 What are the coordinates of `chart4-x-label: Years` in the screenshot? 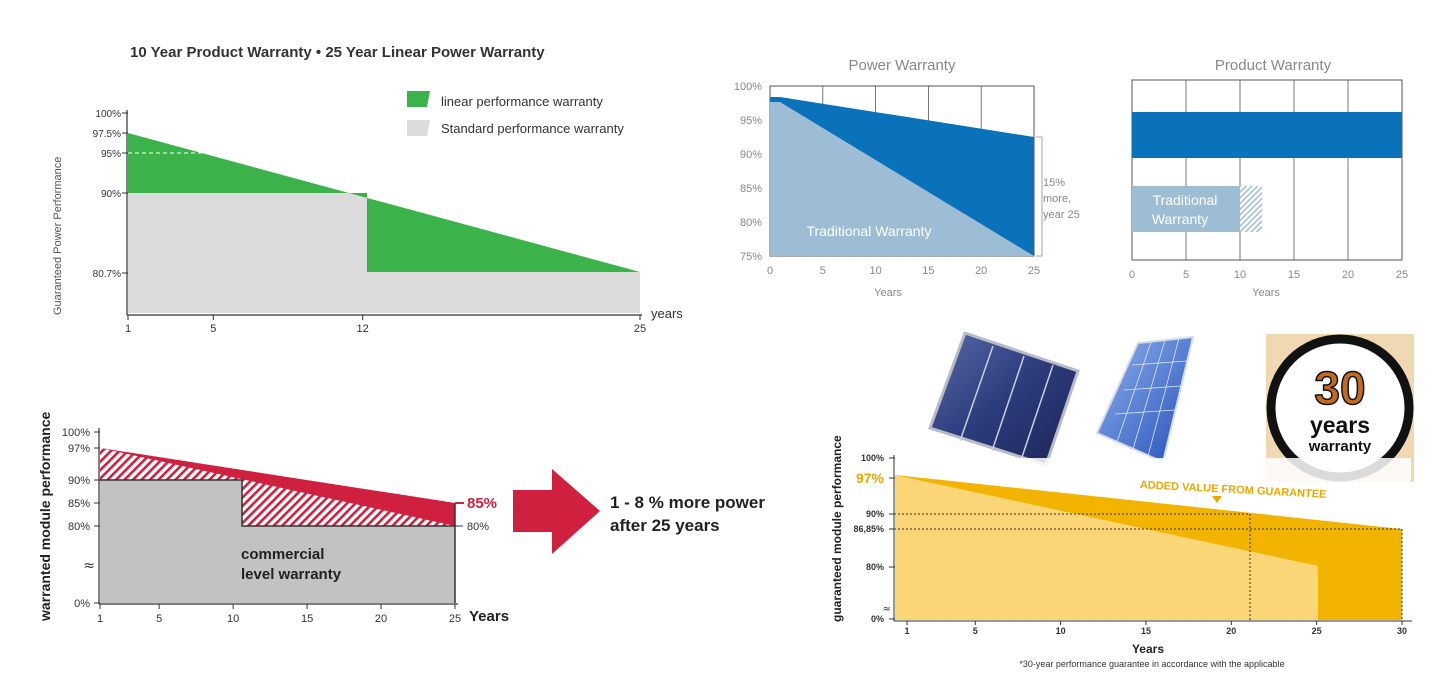 It's located at (489, 616).